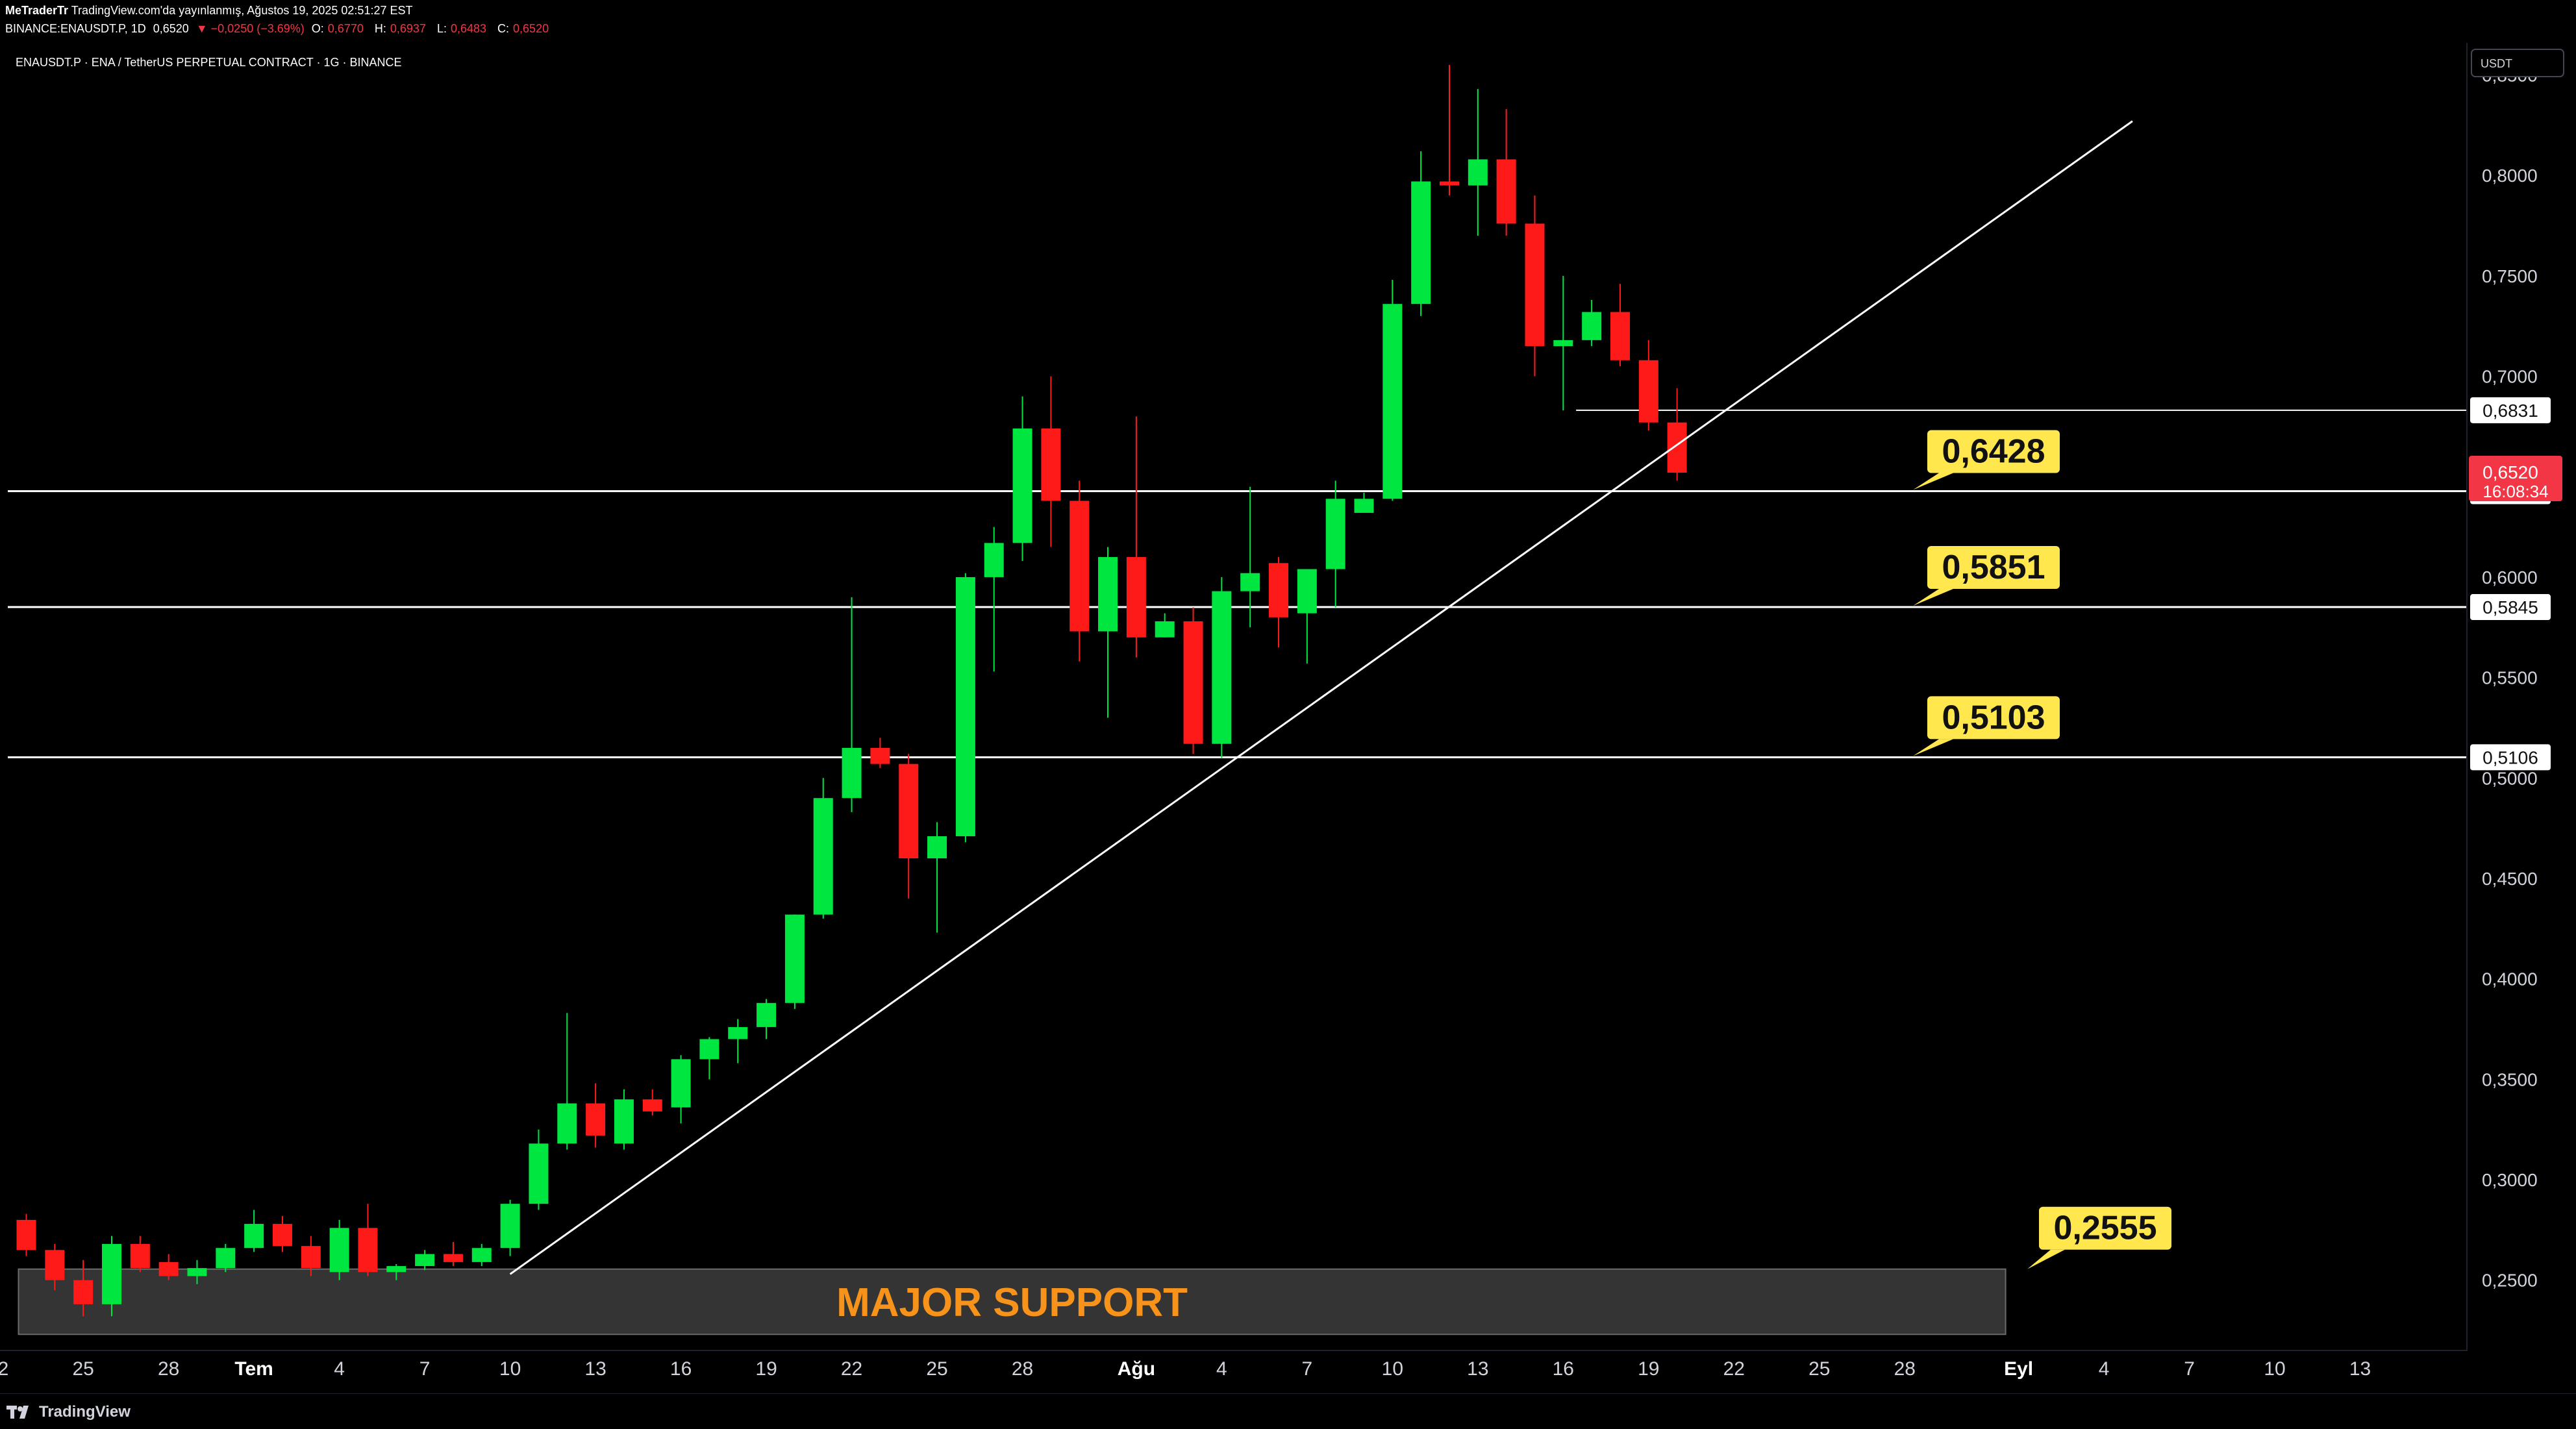 The width and height of the screenshot is (2576, 1429). Describe the element at coordinates (171, 28) in the screenshot. I see `last-price: 0,6520` at that location.